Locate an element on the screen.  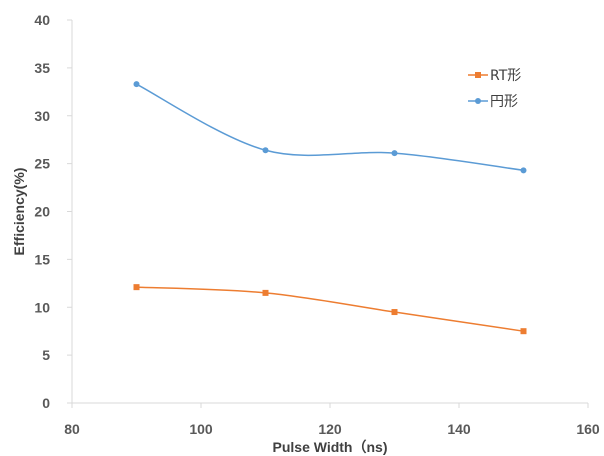
y-tick-labels: 0 5 10 15 20 25 30 35 40 is located at coordinates (42, 211).